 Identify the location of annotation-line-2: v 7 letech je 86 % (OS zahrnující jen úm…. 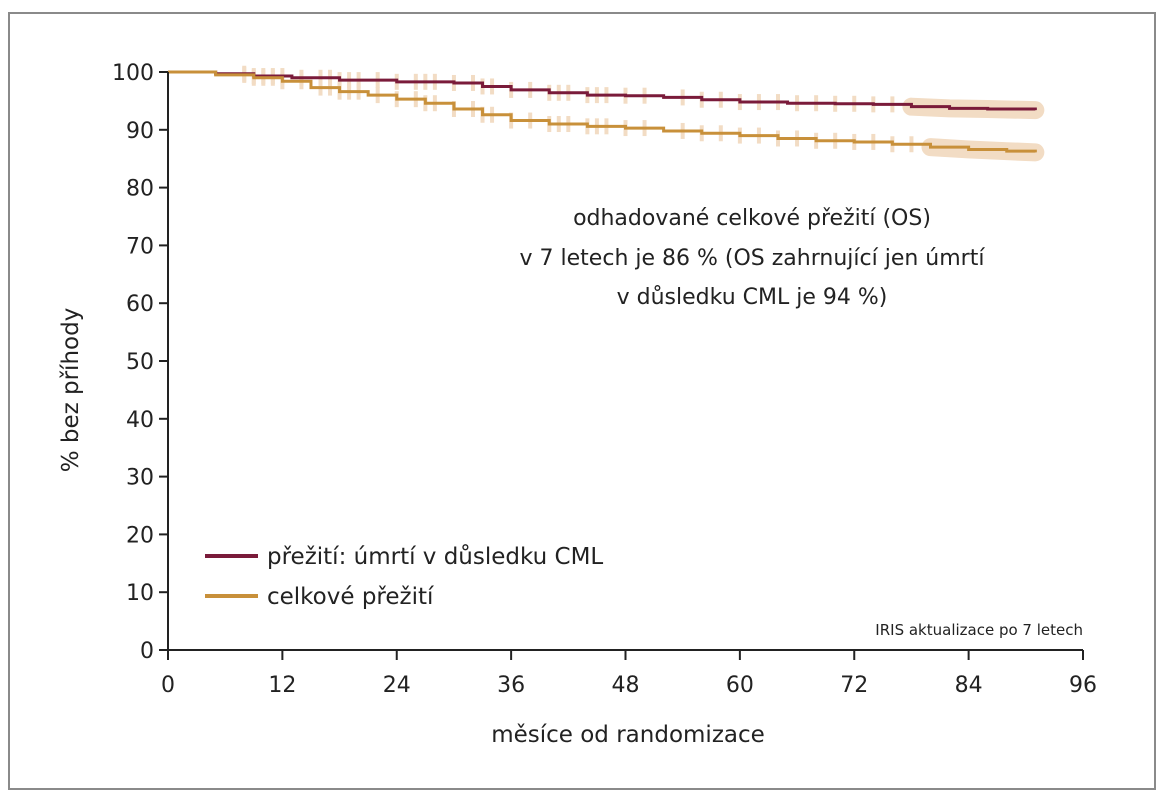
(753, 258).